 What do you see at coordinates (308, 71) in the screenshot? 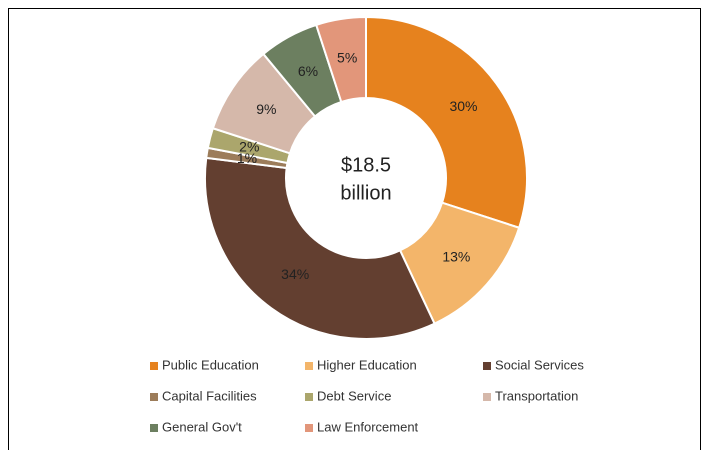
I see `data-label: 6%` at bounding box center [308, 71].